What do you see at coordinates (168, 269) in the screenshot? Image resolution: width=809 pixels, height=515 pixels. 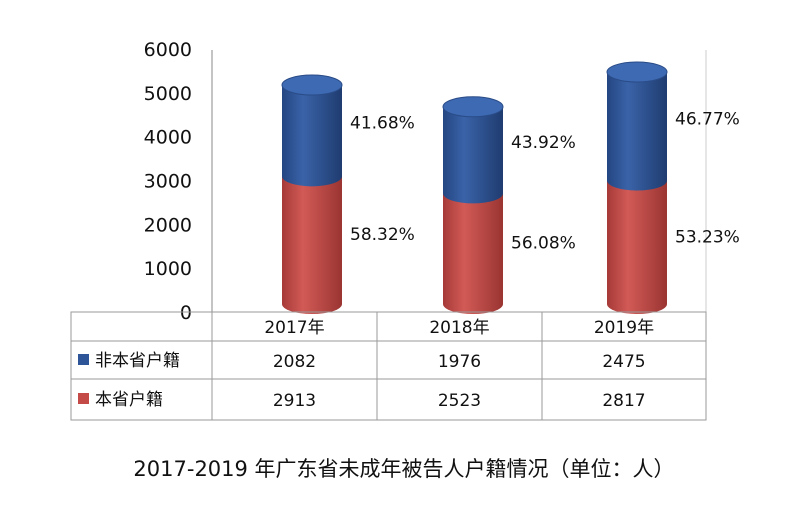 I see `y-tick-label: 1000` at bounding box center [168, 269].